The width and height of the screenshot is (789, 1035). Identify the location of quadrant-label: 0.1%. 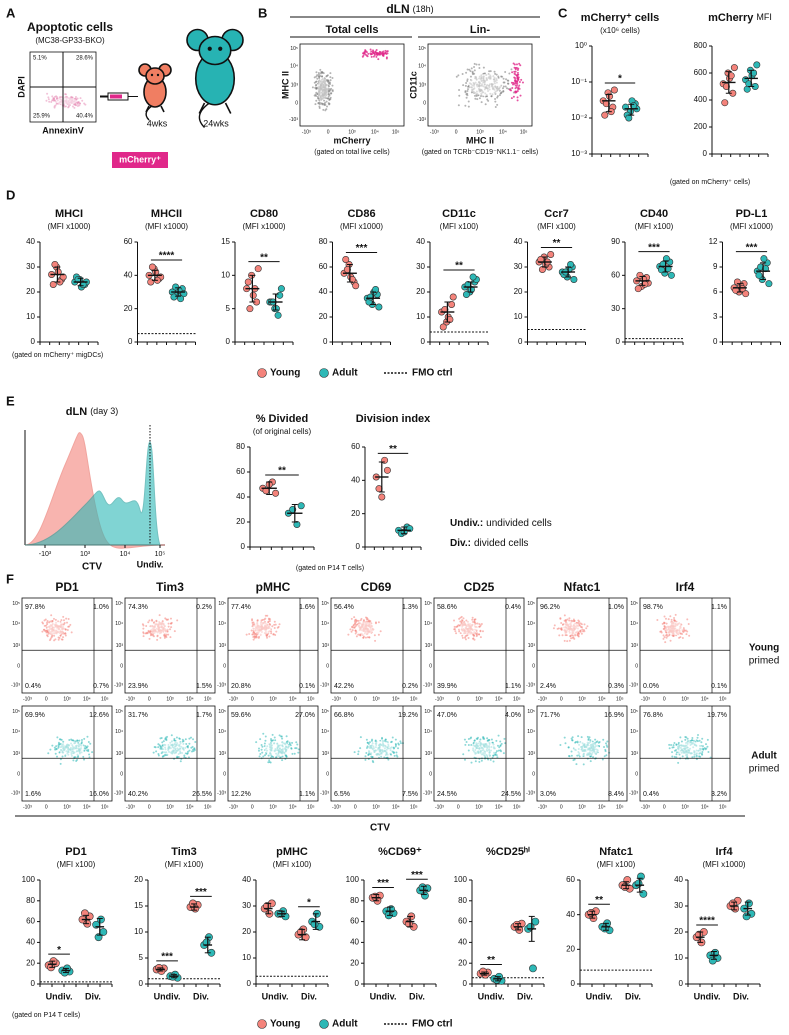
(307, 686).